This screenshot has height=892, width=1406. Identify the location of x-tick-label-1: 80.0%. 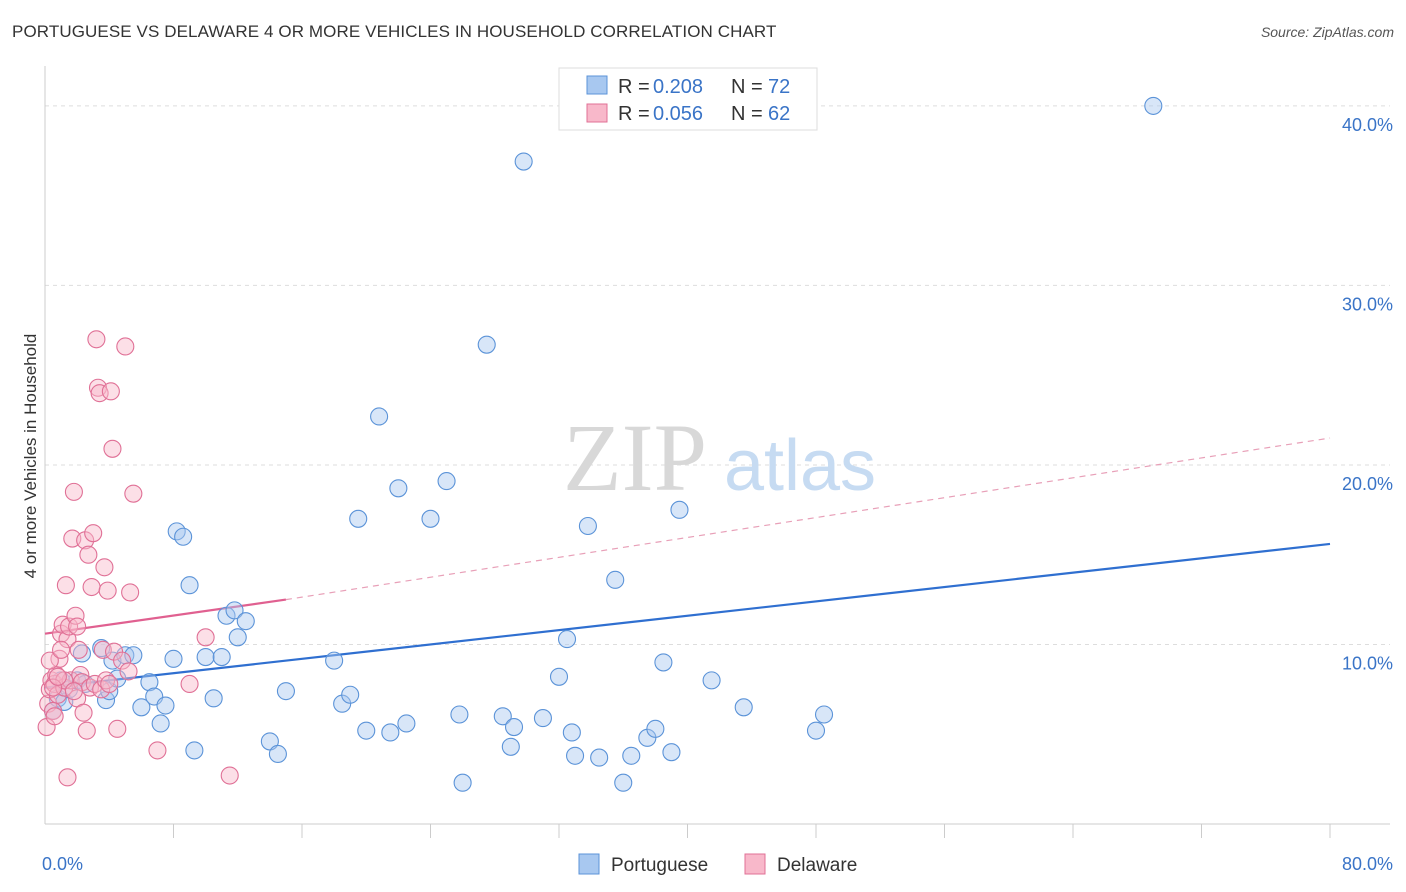
(1367, 864).